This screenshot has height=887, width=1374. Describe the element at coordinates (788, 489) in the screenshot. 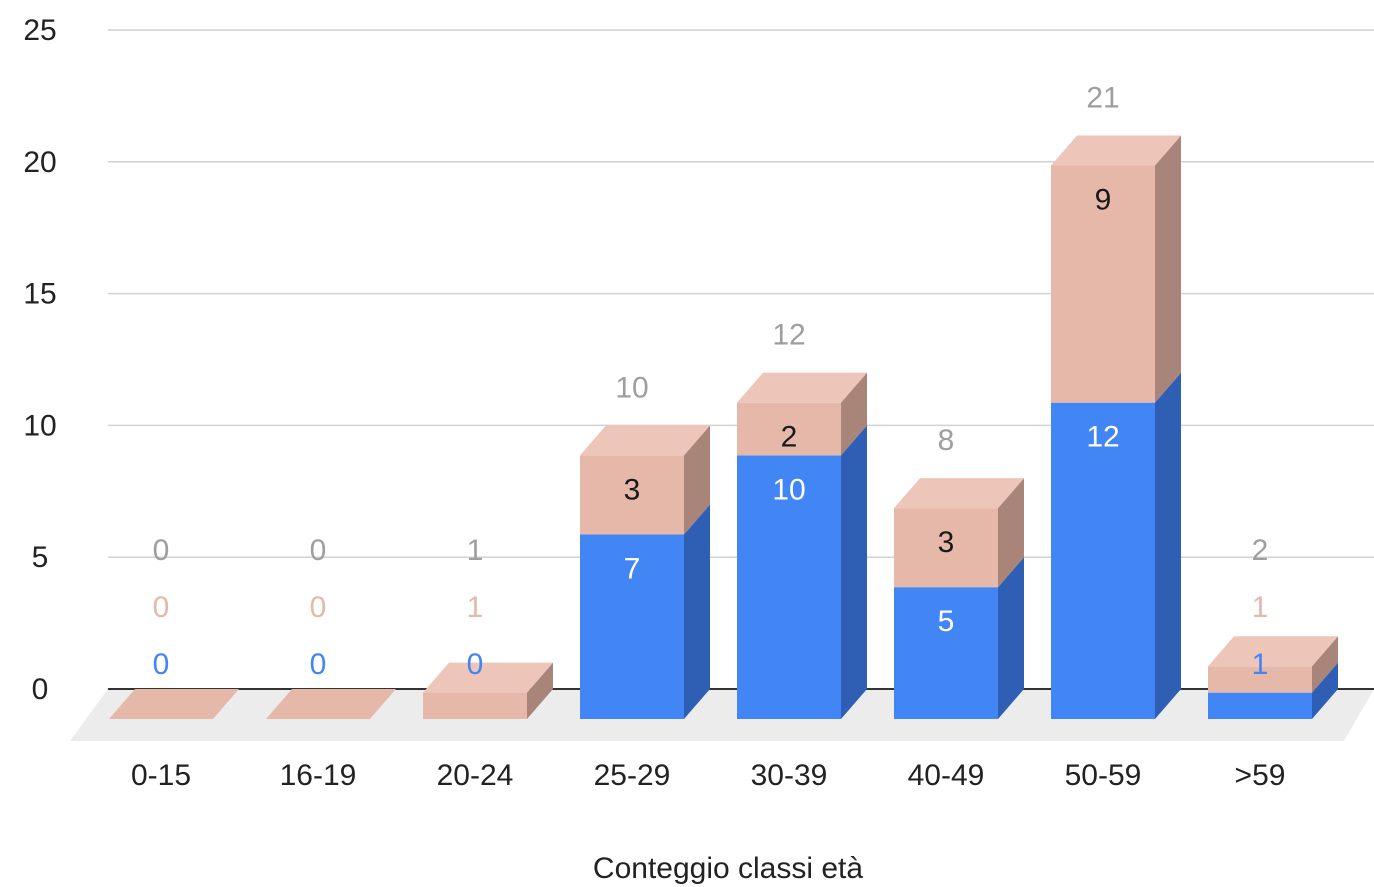

I see `data-label-series1: 10` at that location.